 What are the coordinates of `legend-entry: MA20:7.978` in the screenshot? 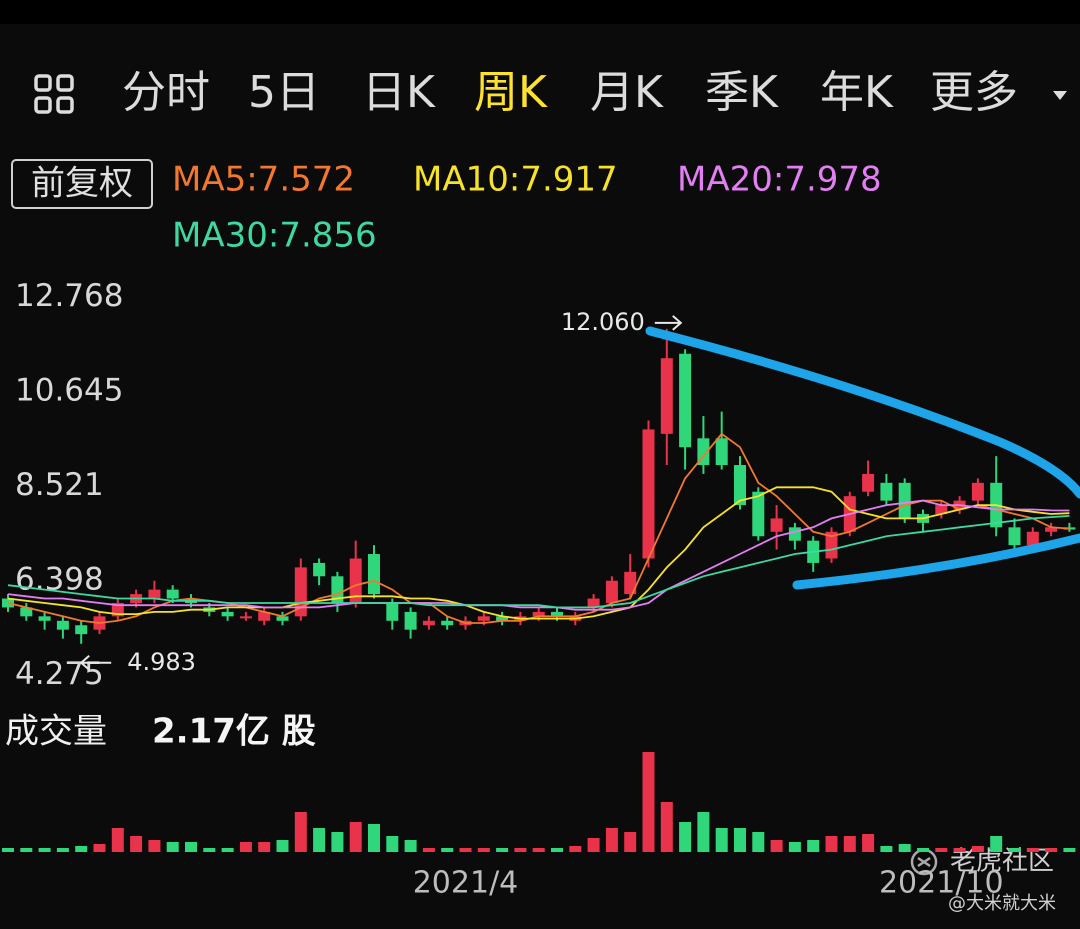 It's located at (779, 180).